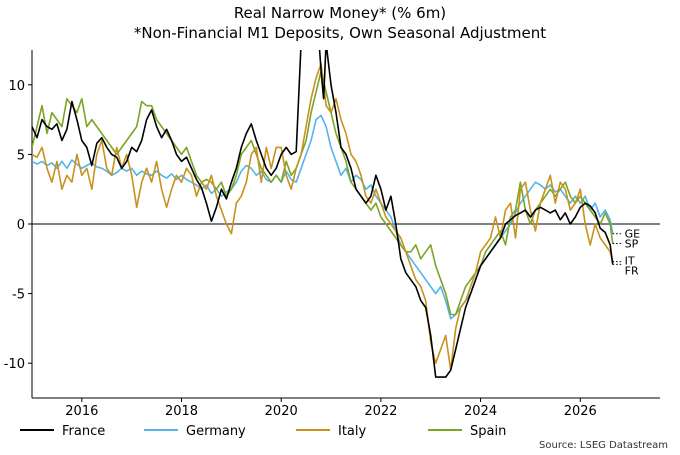  I want to click on y-tick-label: -5, so click(18, 295).